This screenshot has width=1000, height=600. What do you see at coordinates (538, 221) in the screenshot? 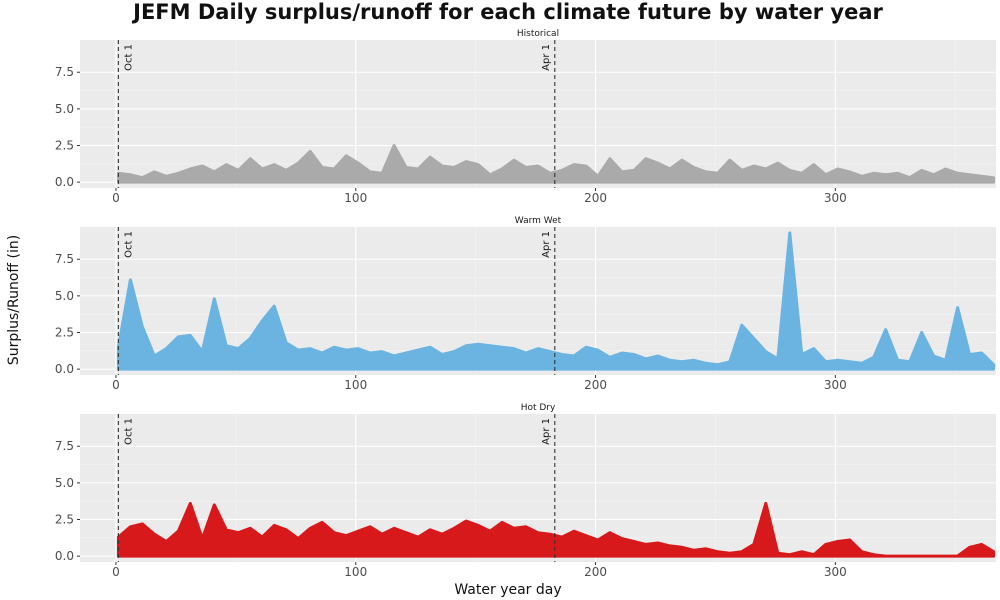
I see `facet-title: Warm Wet` at bounding box center [538, 221].